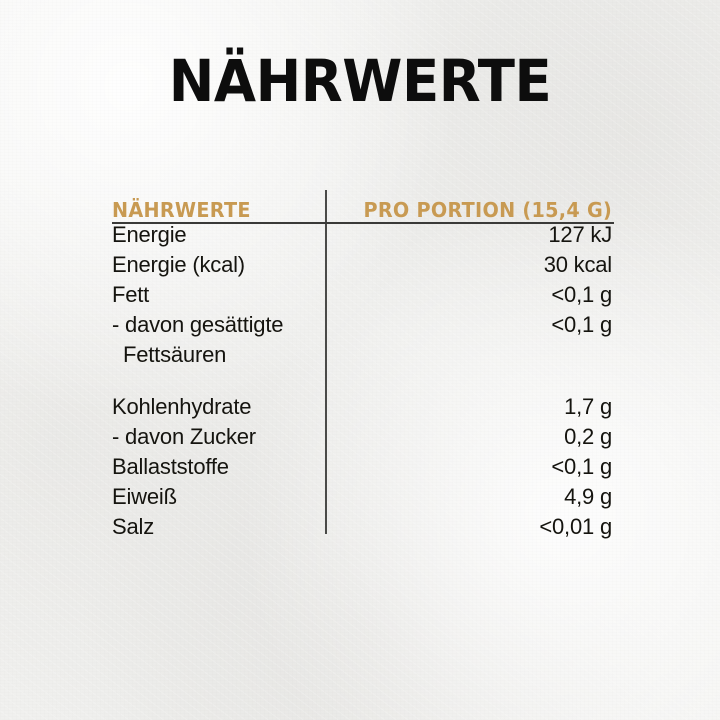 The image size is (720, 720). I want to click on row-label: Ballaststoffe, so click(170, 466).